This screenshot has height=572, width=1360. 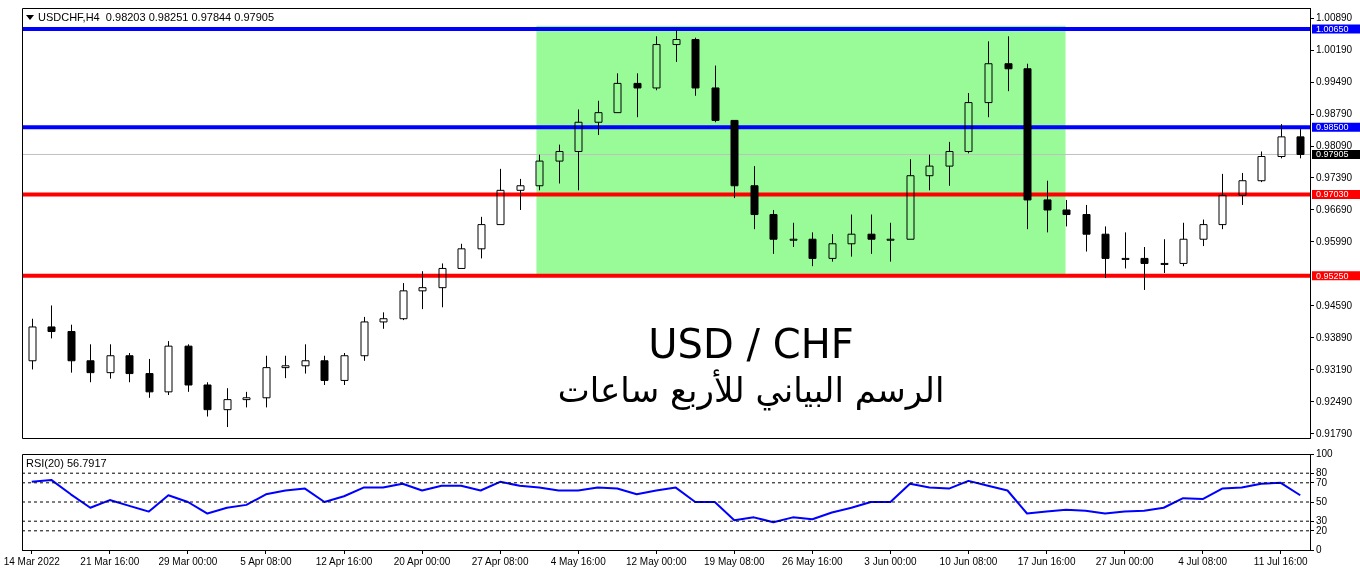 What do you see at coordinates (968, 561) in the screenshot?
I see `x-tick-label: 10 Jun 08:00` at bounding box center [968, 561].